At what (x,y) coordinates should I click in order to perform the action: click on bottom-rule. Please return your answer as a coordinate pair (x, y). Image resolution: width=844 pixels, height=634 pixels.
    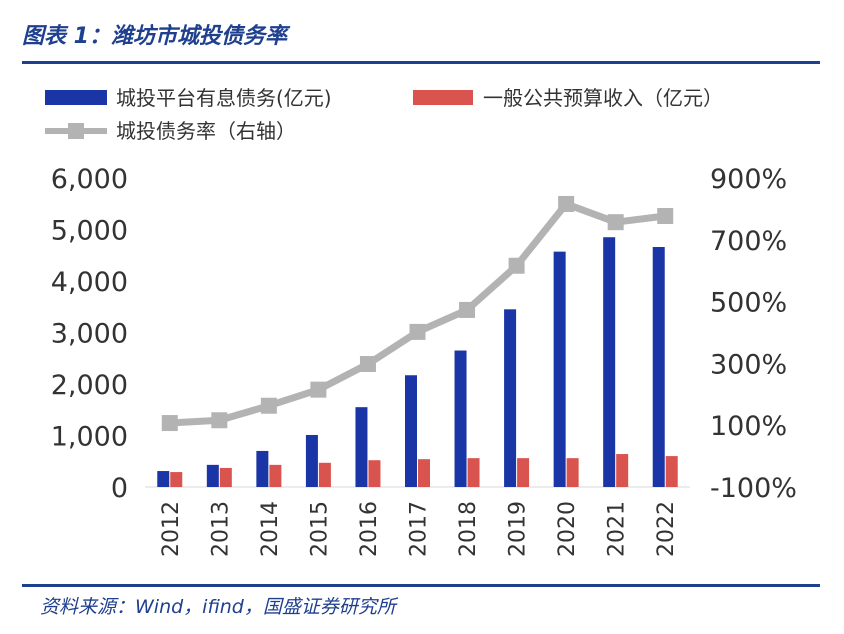
    Looking at the image, I should click on (421, 585).